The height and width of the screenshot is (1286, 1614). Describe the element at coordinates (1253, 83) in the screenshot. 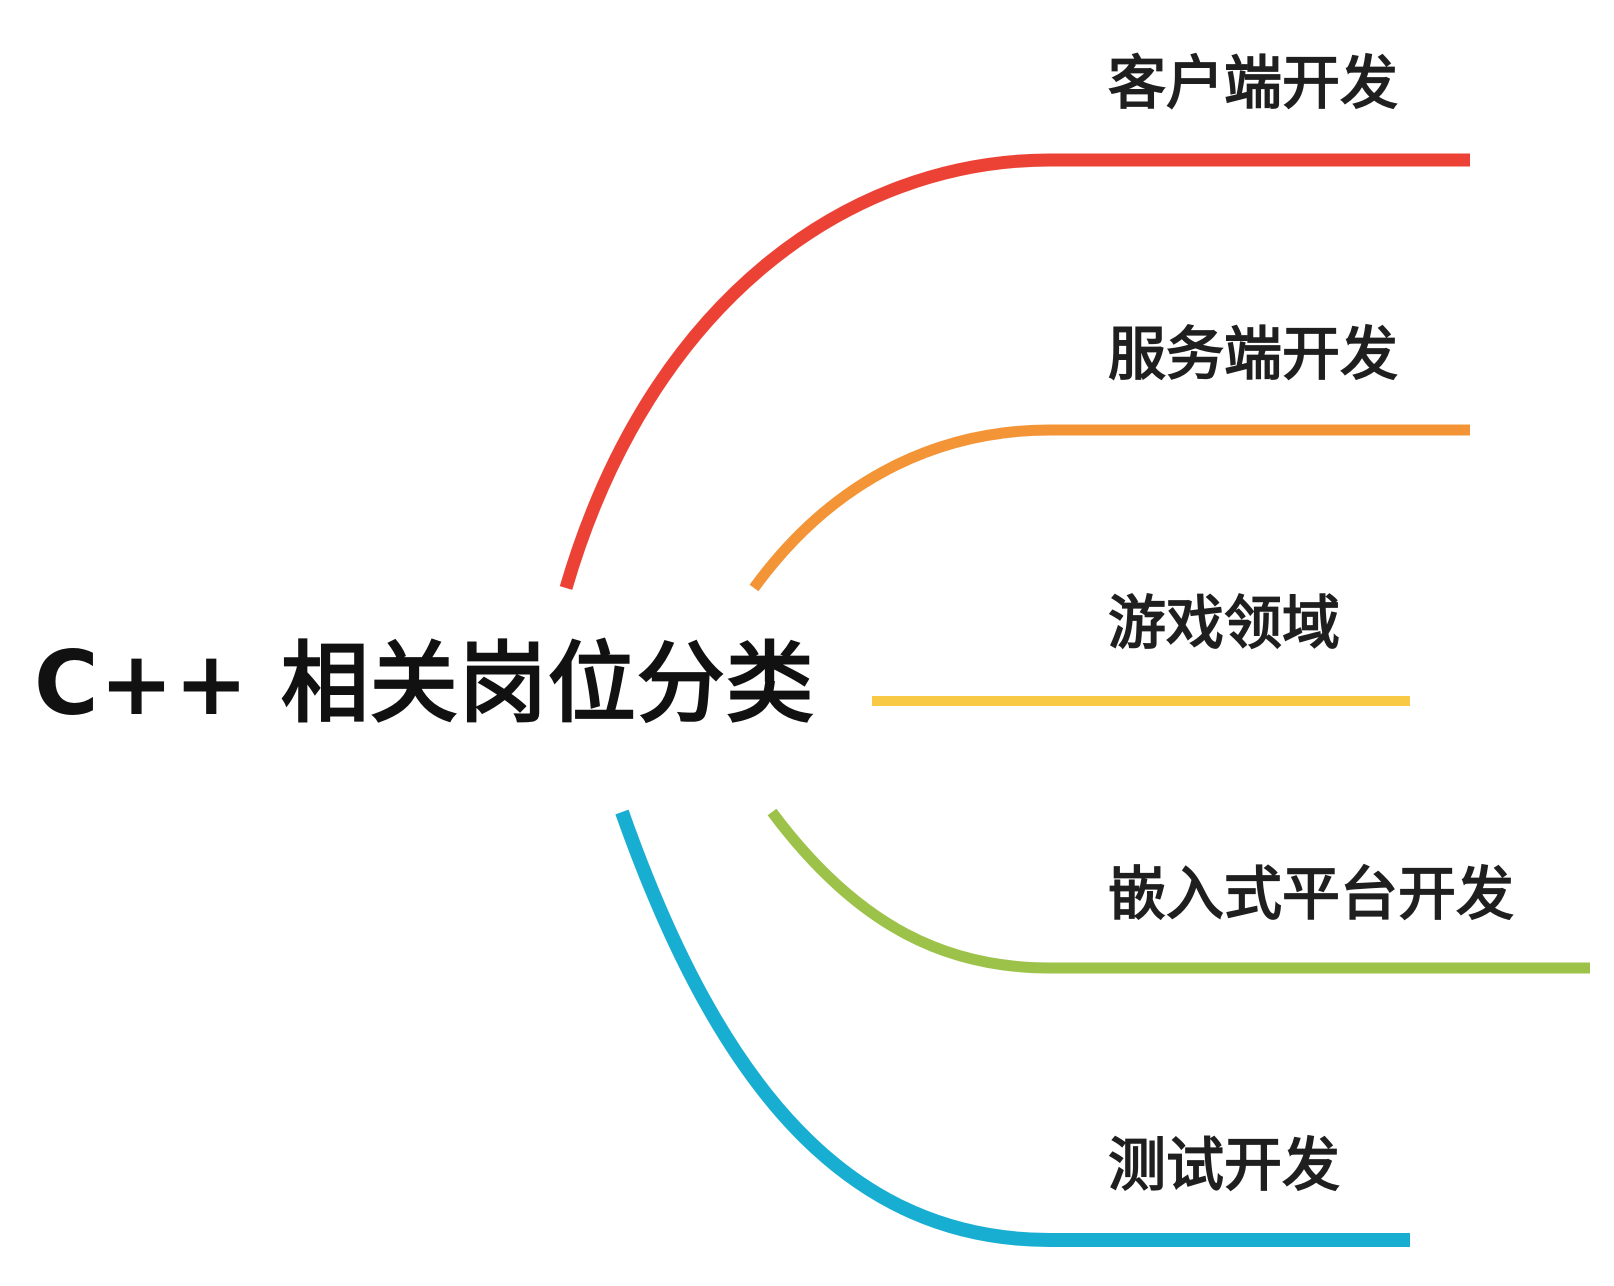

I see `branch-label-client: 客户端开发` at that location.